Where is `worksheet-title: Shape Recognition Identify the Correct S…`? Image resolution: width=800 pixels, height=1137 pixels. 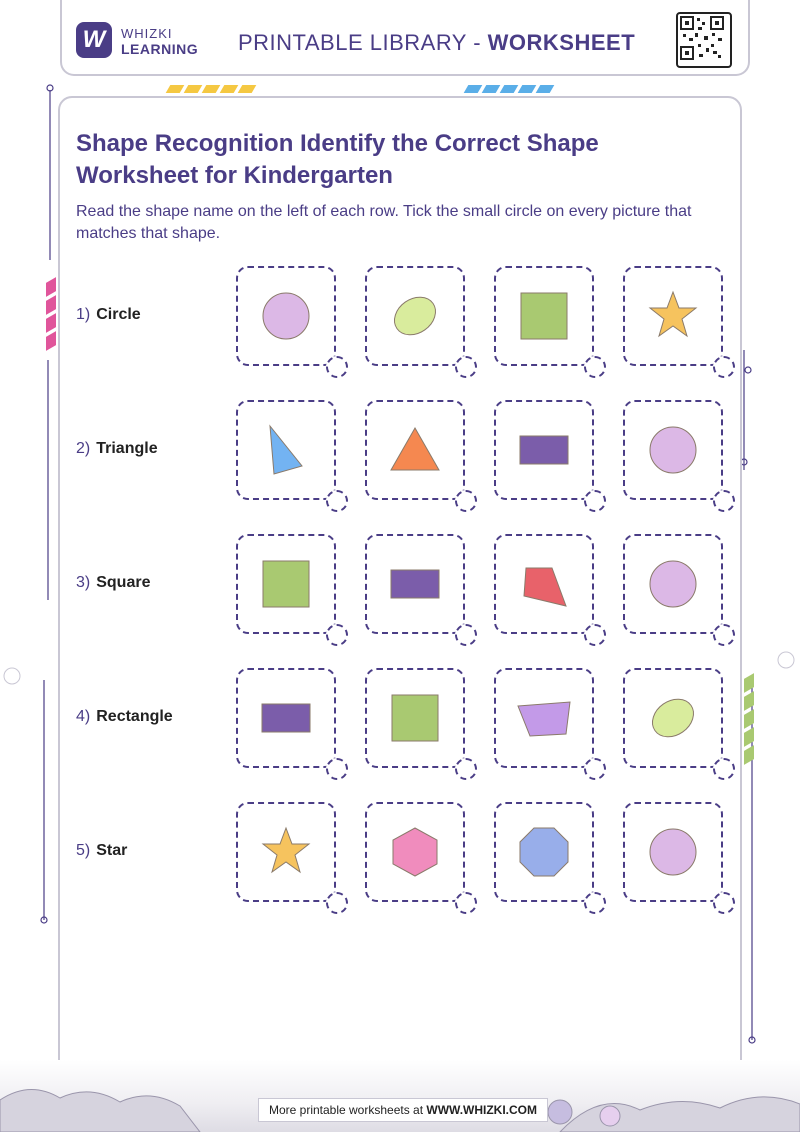 worksheet-title: Shape Recognition Identify the Correct S… is located at coordinates (337, 159).